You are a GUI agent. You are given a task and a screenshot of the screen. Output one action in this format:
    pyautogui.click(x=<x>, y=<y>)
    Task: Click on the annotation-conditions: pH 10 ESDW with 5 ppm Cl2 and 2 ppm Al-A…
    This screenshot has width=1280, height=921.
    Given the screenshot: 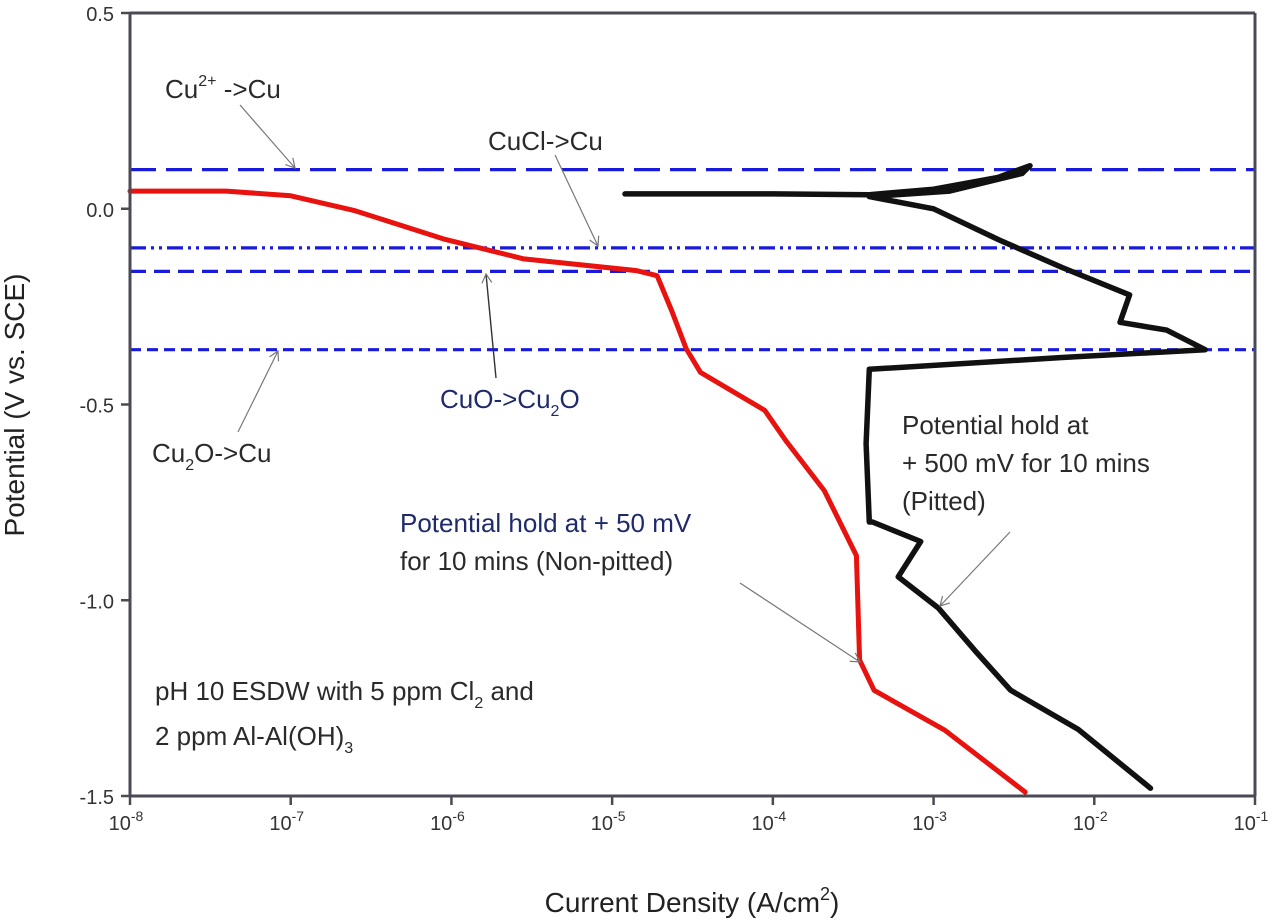 What is the action you would take?
    pyautogui.click(x=344, y=716)
    